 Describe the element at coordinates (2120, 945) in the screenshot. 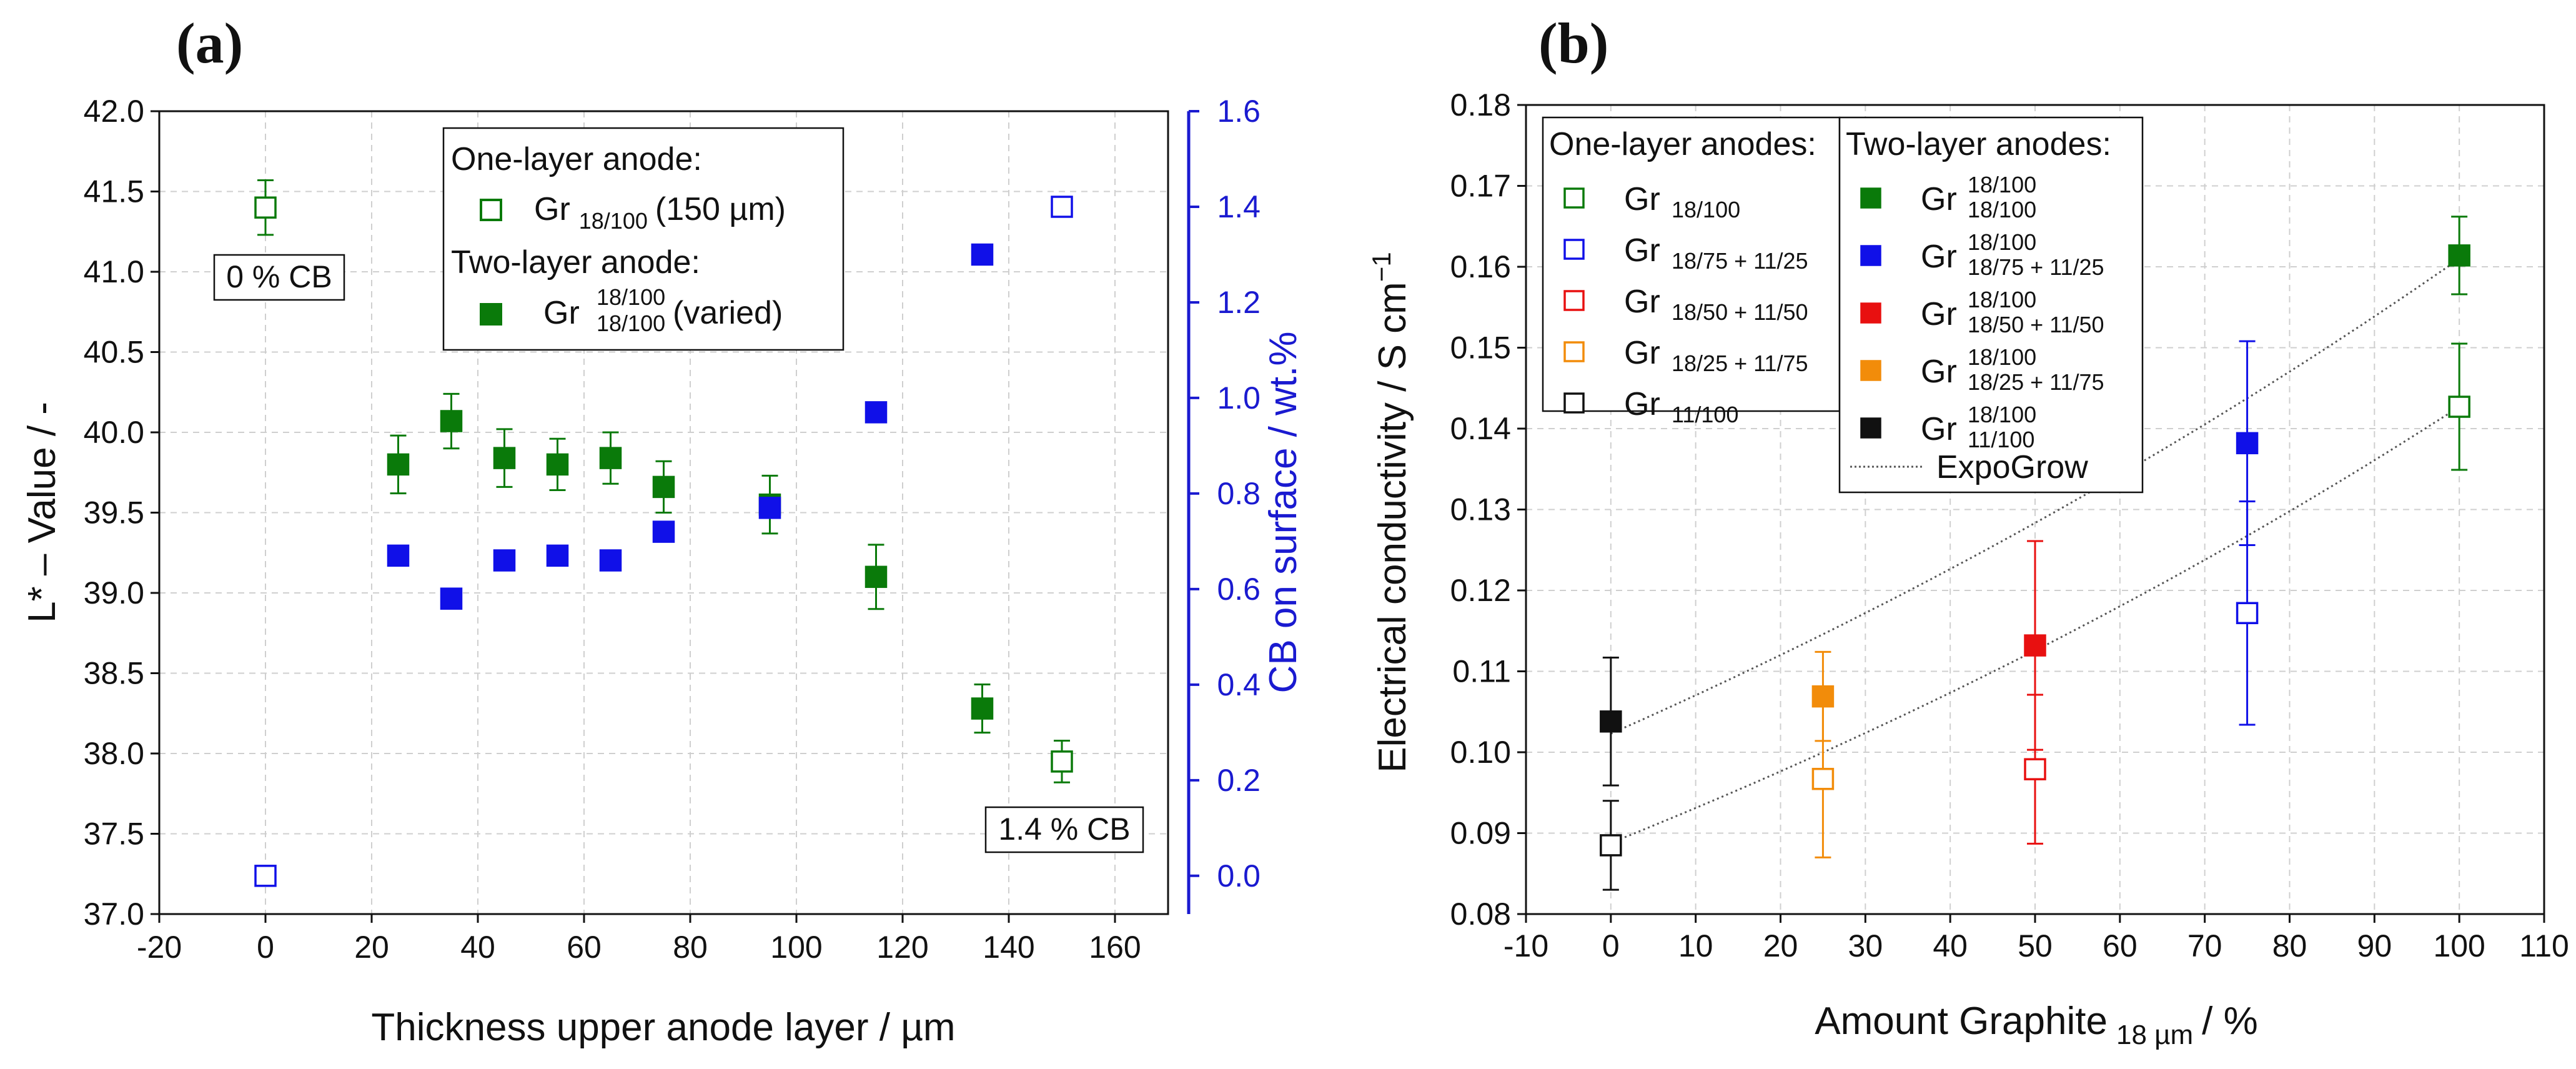

I see `panel-b-x-tick-label: 60` at that location.